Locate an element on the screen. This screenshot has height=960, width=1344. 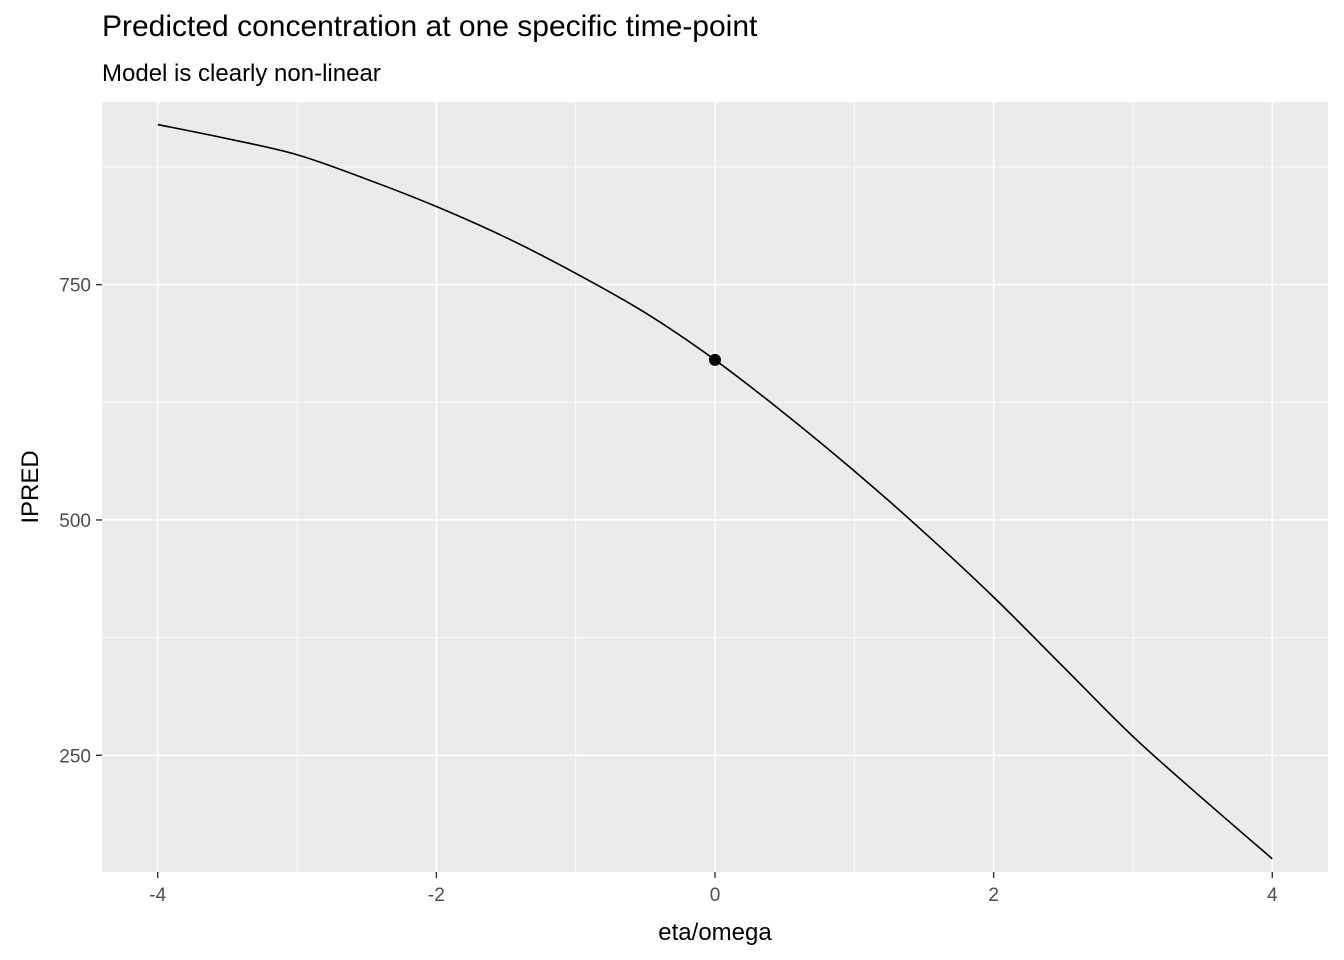
y-axis: 250 500 750 is located at coordinates (80, 521).